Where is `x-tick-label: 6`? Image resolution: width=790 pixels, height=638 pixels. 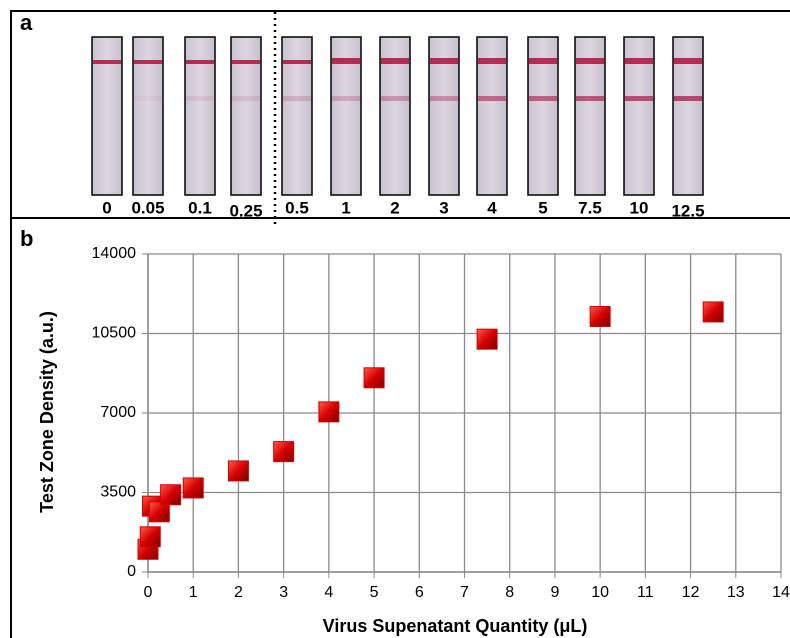 x-tick-label: 6 is located at coordinates (419, 592).